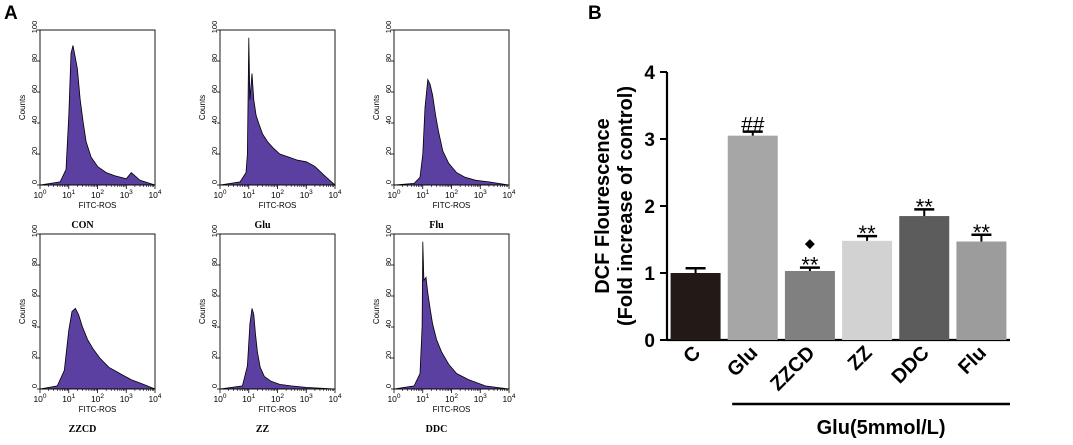  I want to click on bar-zzcd, so click(809, 305).